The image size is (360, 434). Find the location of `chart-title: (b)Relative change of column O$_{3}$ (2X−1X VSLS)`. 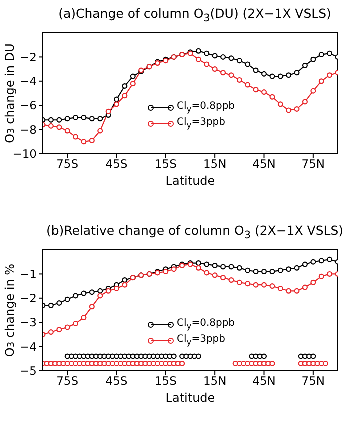

chart-title: (b)Relative change of column O$_{3}$ (2X−1X VSLS) is located at coordinates (195, 233).